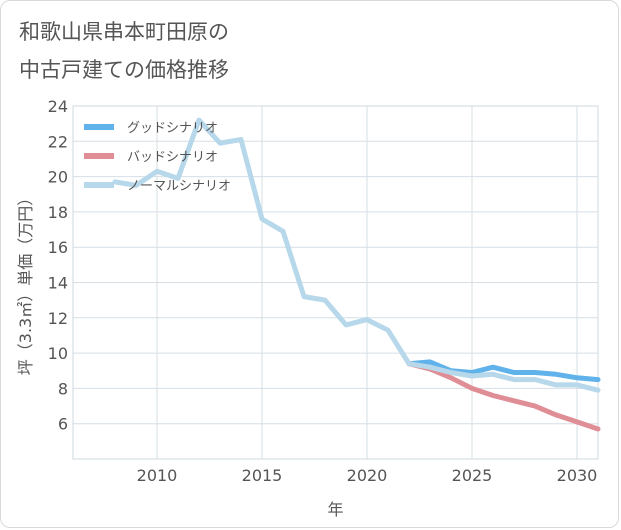 This screenshot has width=621, height=530. I want to click on chart-title-line2: 中古戸建ての価格推移, so click(124, 70).